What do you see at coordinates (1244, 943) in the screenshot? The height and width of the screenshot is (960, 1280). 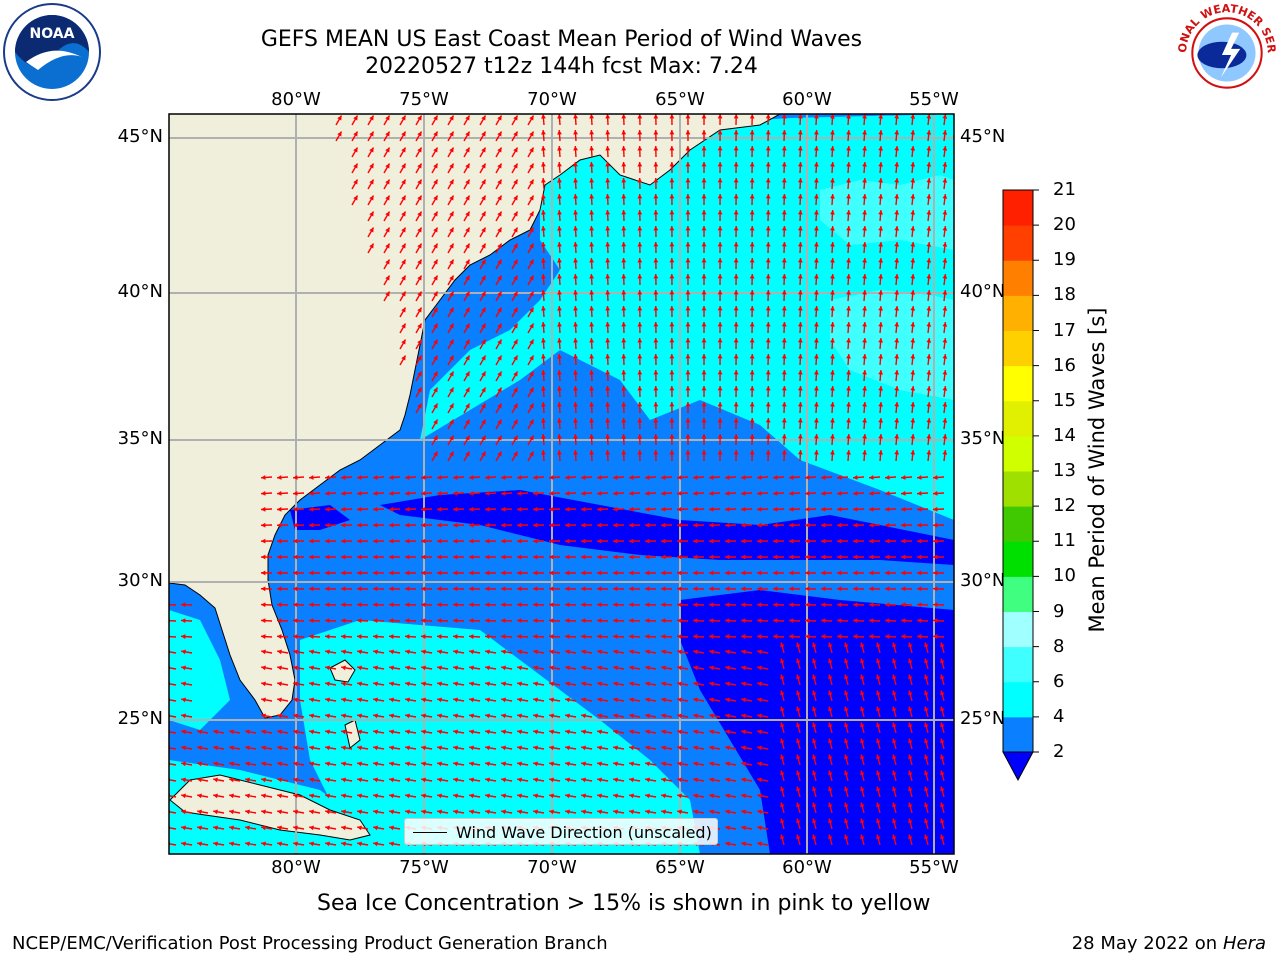 I see `machine-name: Hera` at bounding box center [1244, 943].